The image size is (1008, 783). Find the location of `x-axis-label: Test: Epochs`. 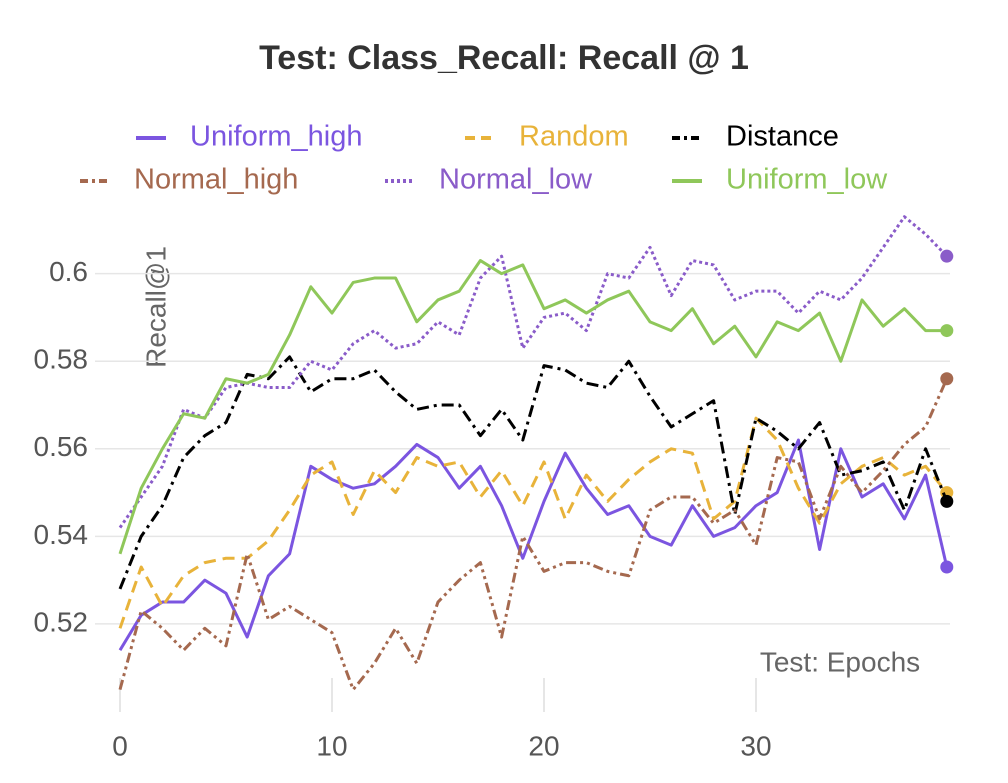

x-axis-label: Test: Epochs is located at coordinates (840, 661).